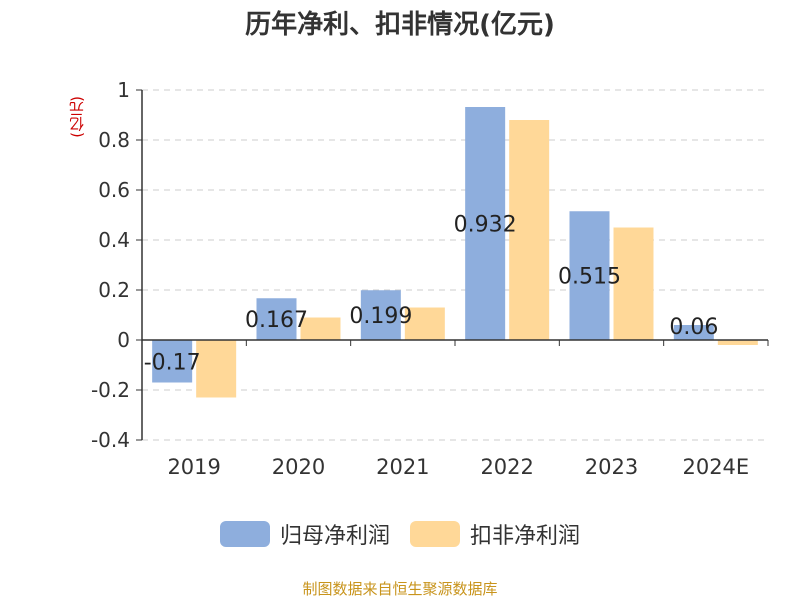 The width and height of the screenshot is (800, 600). I want to click on chart-title: 历年净利、扣非情况(亿元), so click(400, 25).